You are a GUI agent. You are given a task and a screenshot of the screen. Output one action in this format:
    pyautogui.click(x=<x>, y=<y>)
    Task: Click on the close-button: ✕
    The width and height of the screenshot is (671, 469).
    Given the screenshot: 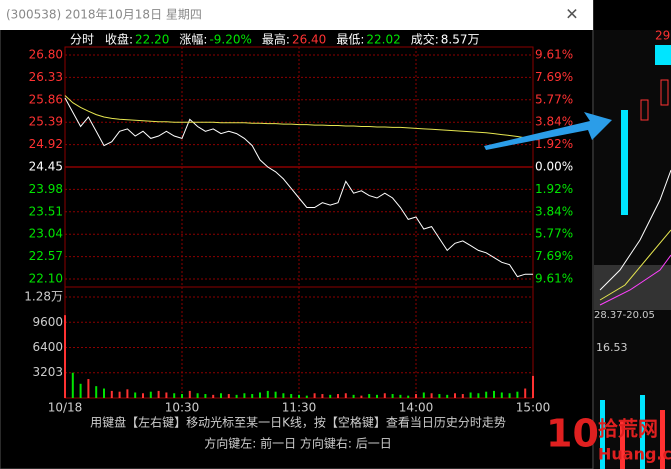 What is the action you would take?
    pyautogui.click(x=571, y=14)
    